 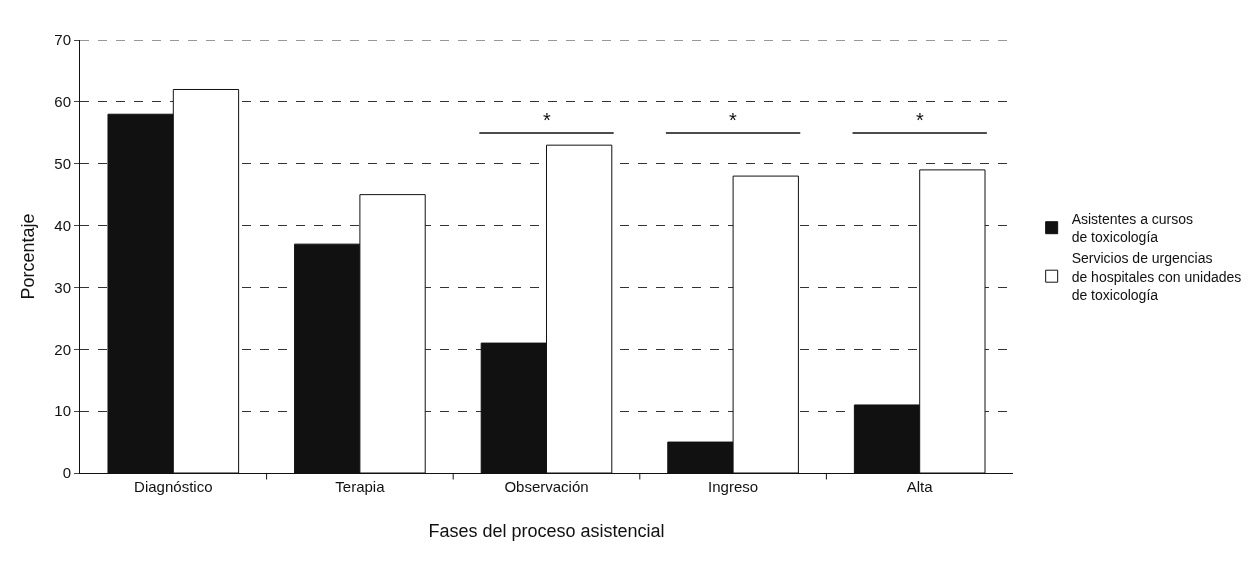 What do you see at coordinates (62, 40) in the screenshot?
I see `y-tick-label: 70` at bounding box center [62, 40].